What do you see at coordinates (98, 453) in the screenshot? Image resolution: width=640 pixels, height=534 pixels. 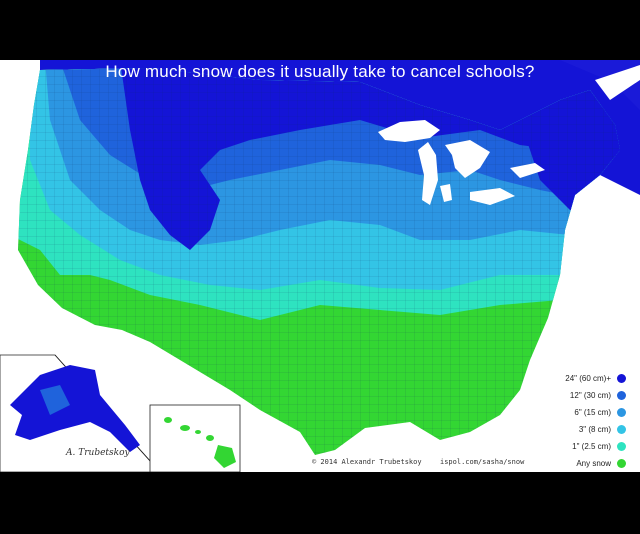 I see `author-signature: A. Trubetskoy` at bounding box center [98, 453].